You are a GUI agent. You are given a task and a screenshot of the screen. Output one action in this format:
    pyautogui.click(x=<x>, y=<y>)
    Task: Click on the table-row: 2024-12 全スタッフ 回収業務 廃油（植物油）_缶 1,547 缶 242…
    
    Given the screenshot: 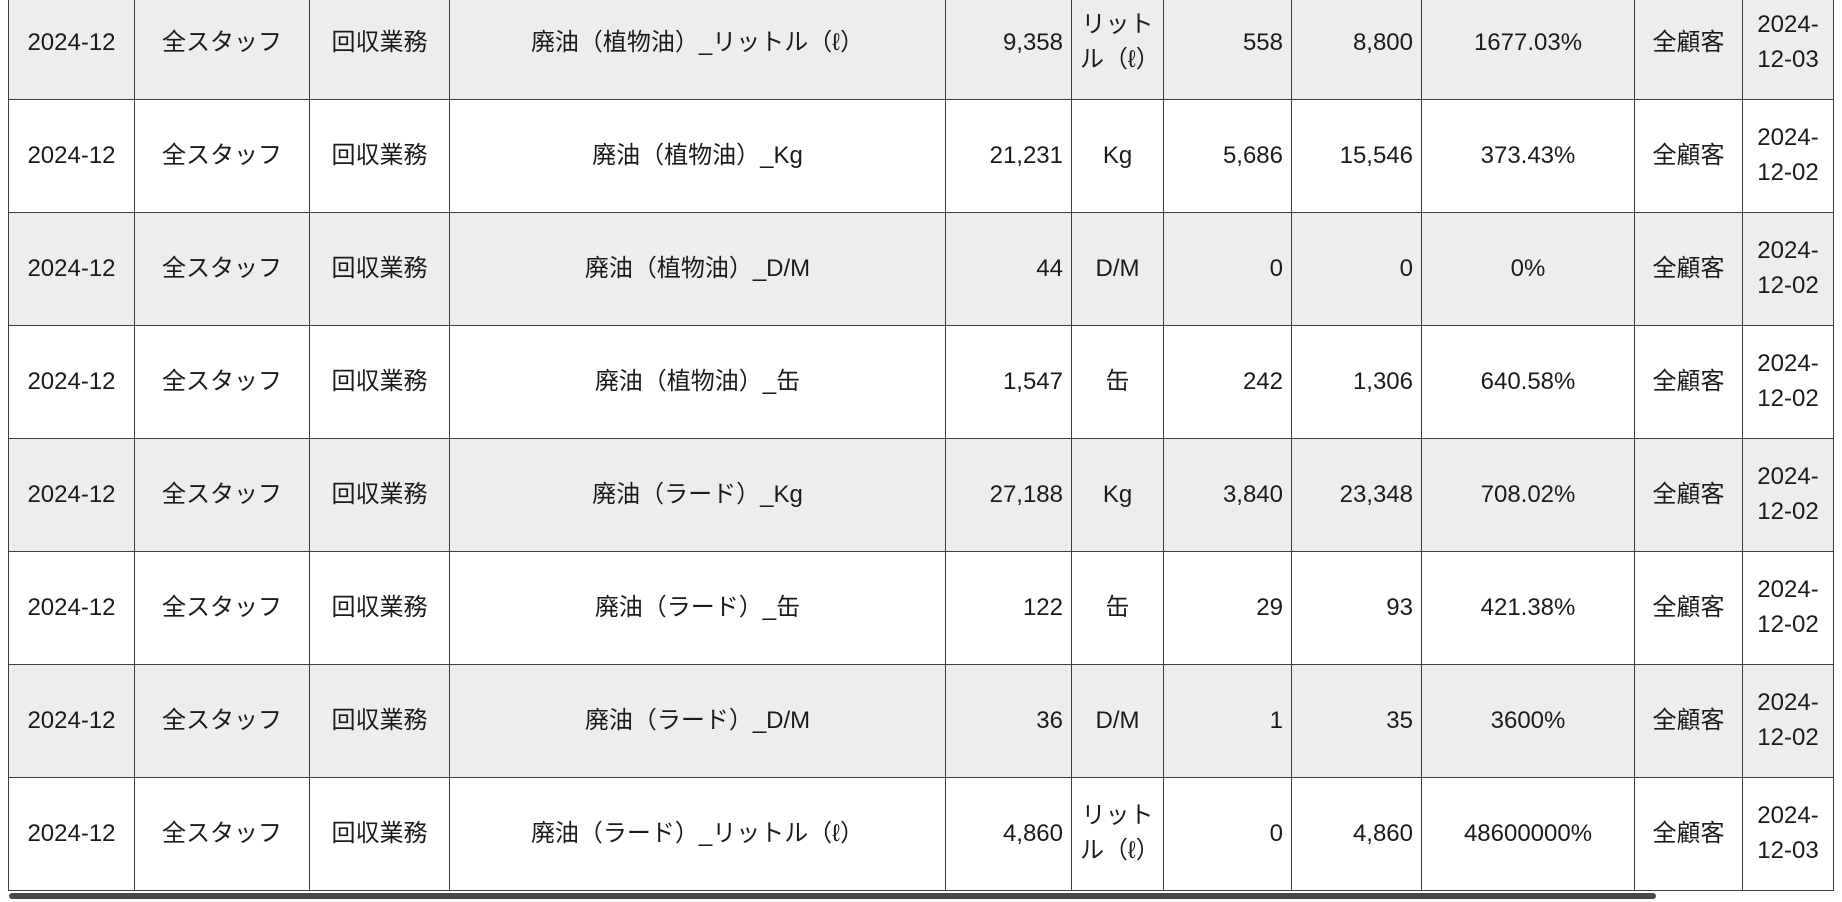 What is the action you would take?
    pyautogui.click(x=921, y=382)
    